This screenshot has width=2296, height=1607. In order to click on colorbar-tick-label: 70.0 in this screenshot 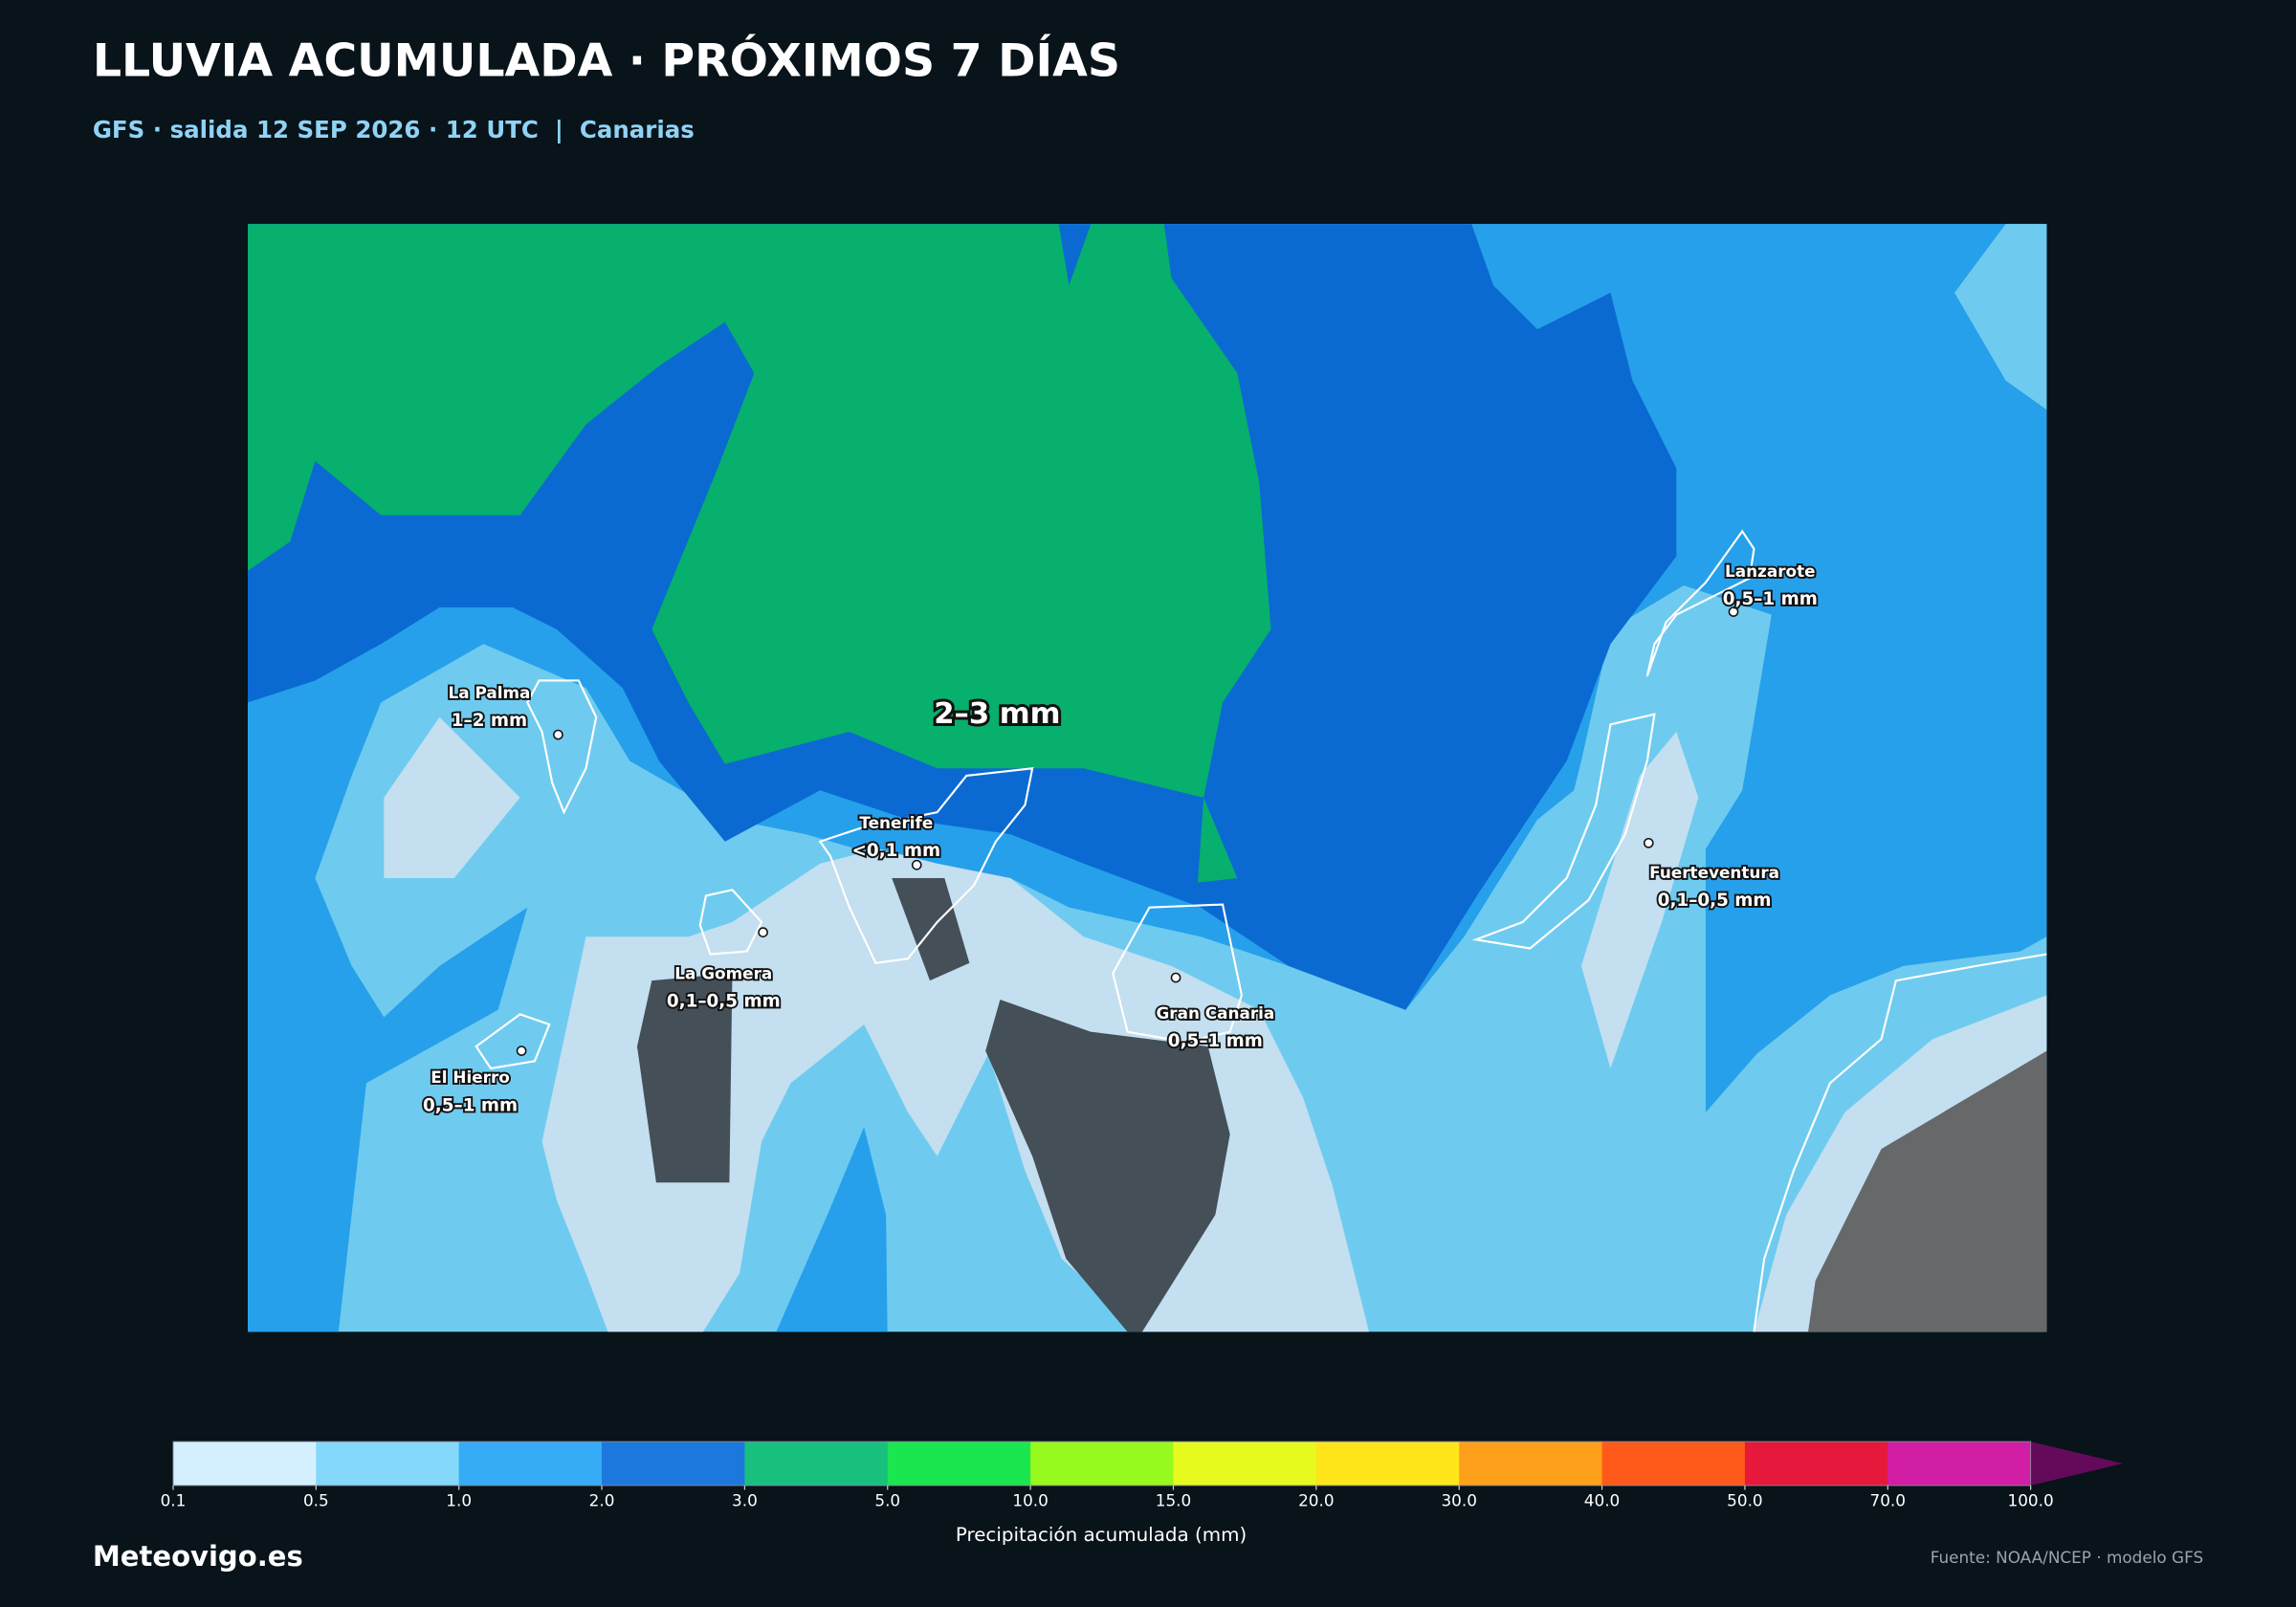, I will do `click(1888, 1499)`.